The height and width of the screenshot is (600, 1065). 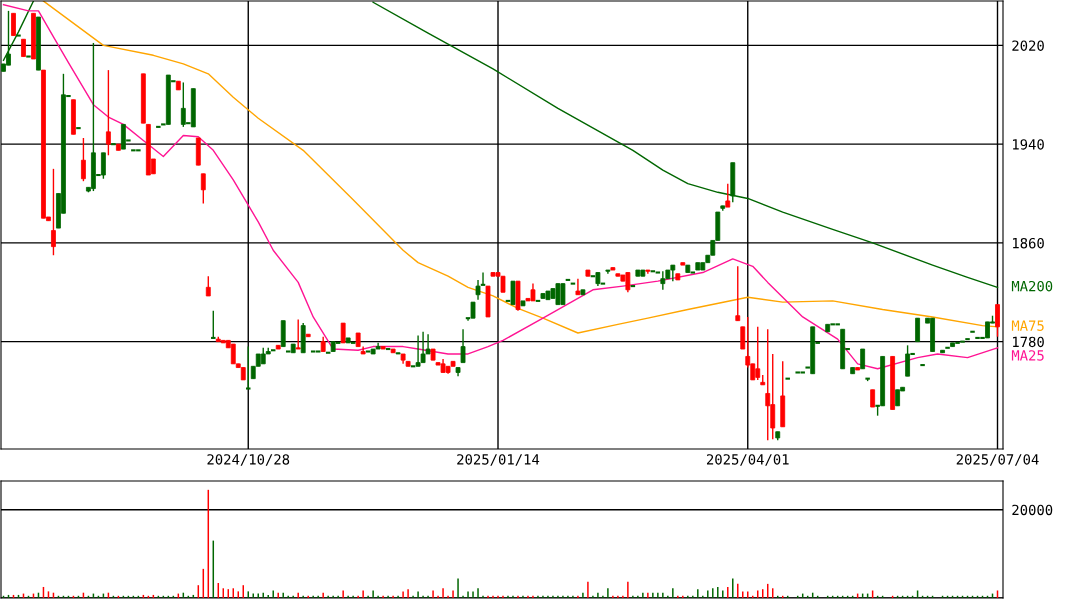 What do you see at coordinates (1027, 355) in the screenshot?
I see `series-label: MA25` at bounding box center [1027, 355].